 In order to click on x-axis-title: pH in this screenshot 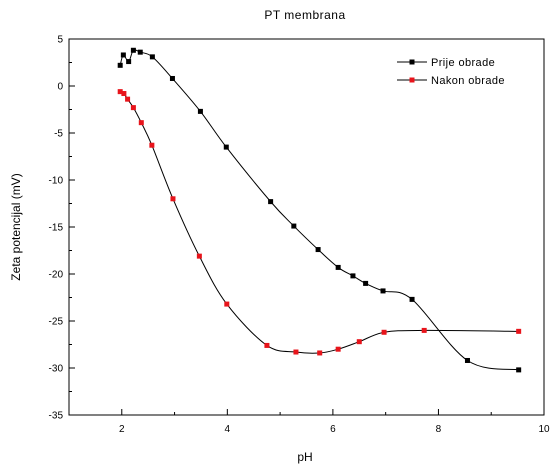, I will do `click(304, 457)`.